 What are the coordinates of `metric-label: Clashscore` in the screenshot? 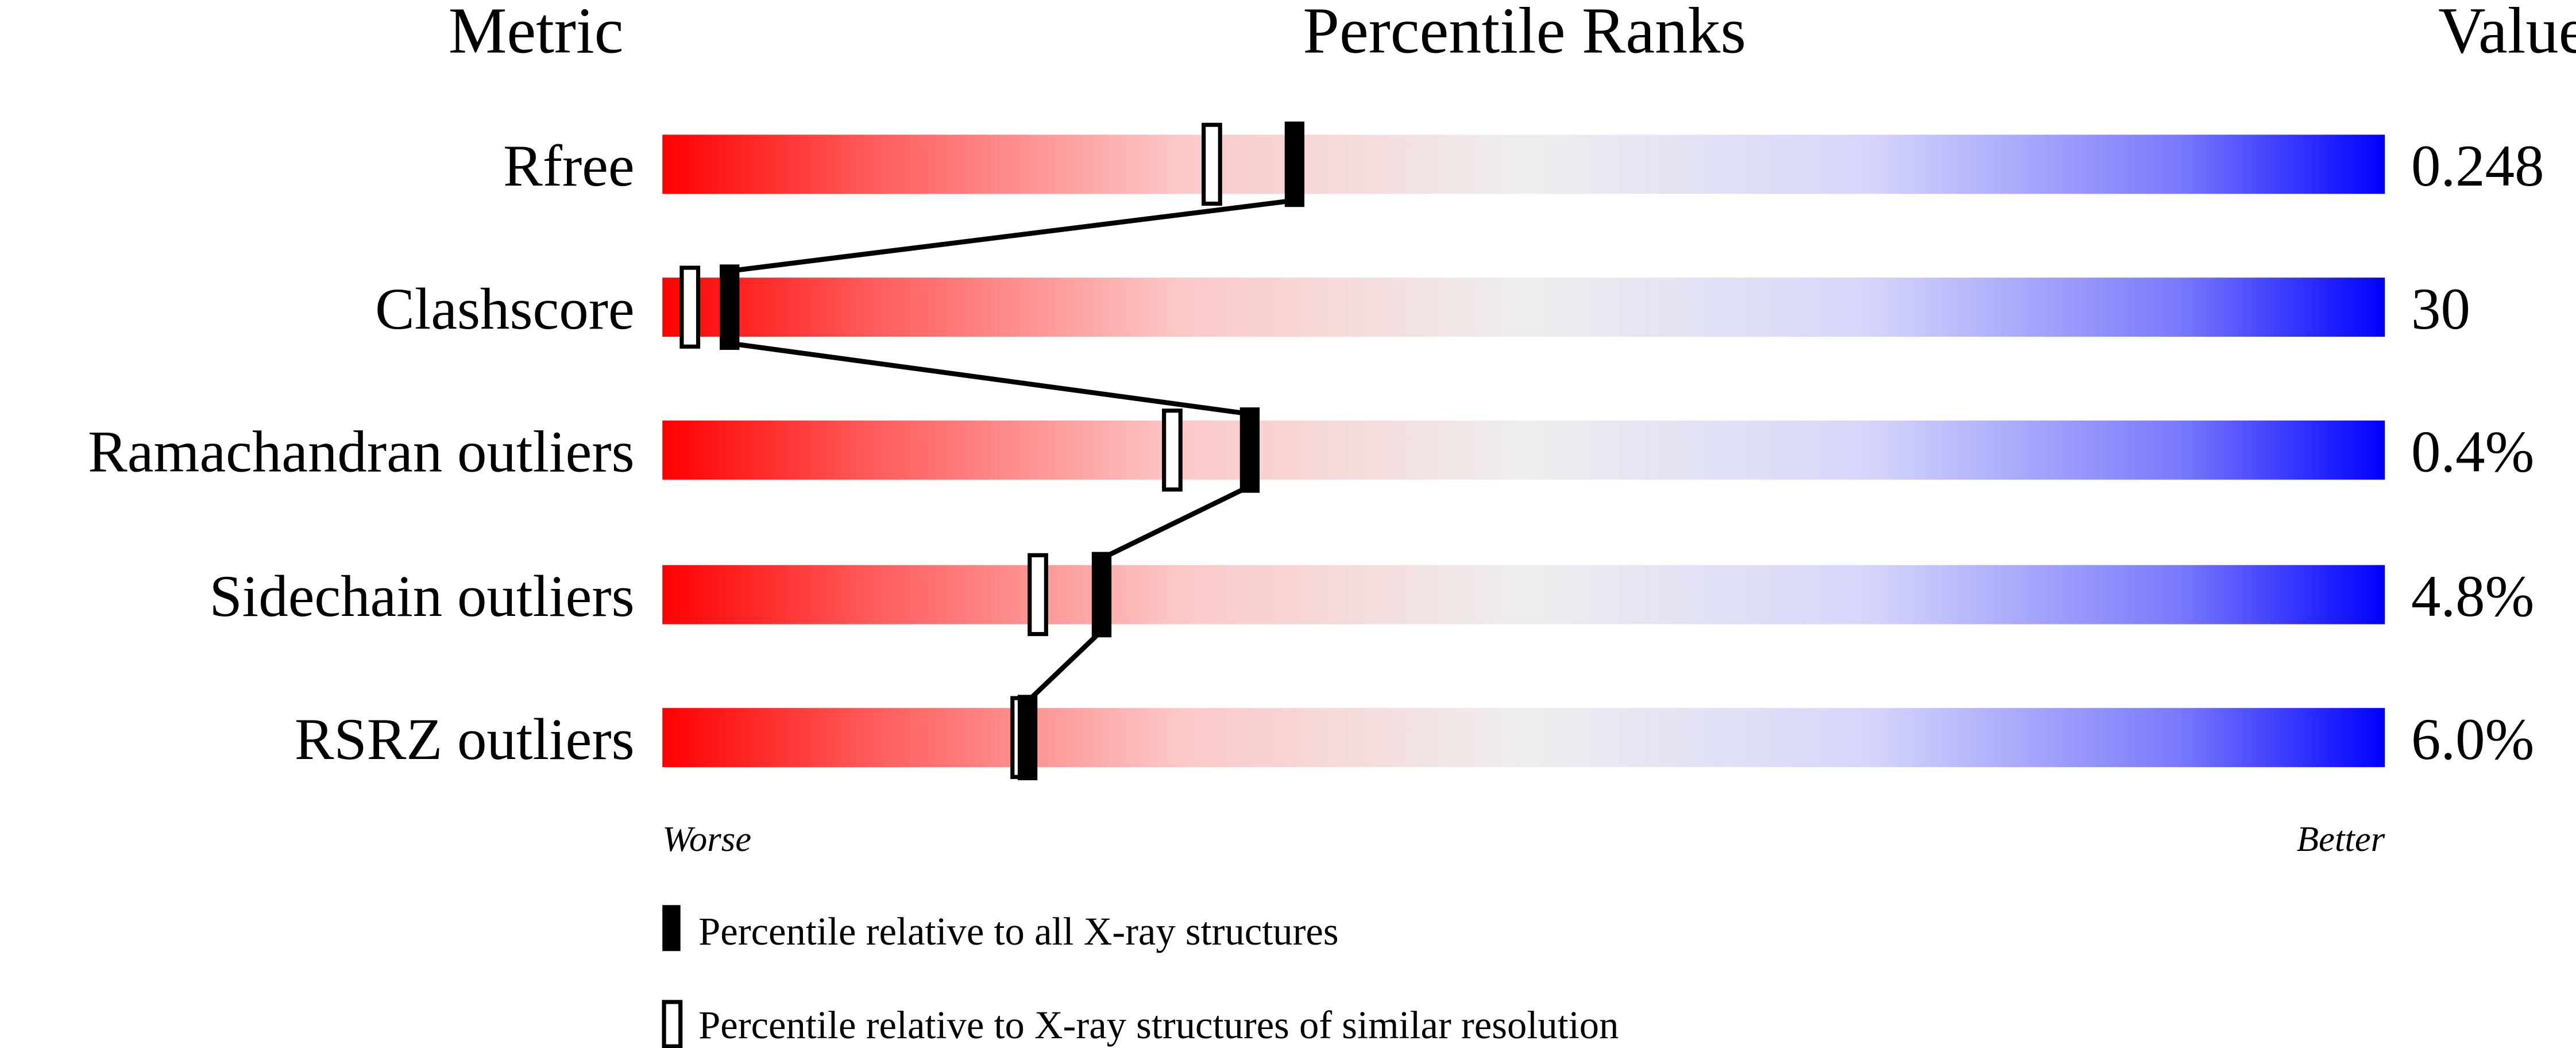 It's located at (505, 309).